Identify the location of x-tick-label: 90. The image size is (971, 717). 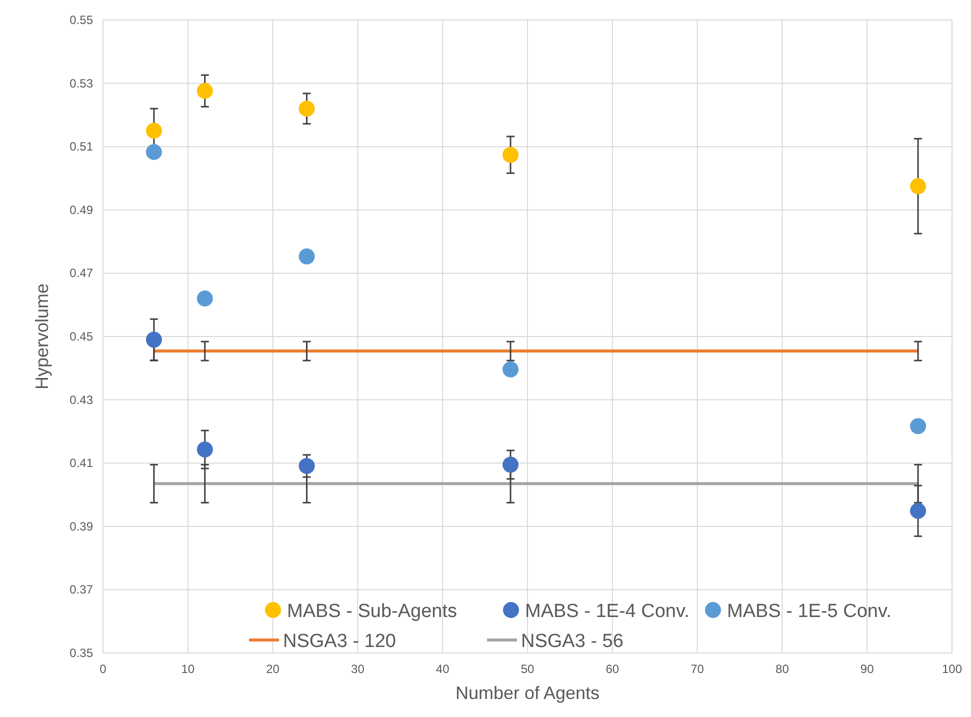
(867, 669).